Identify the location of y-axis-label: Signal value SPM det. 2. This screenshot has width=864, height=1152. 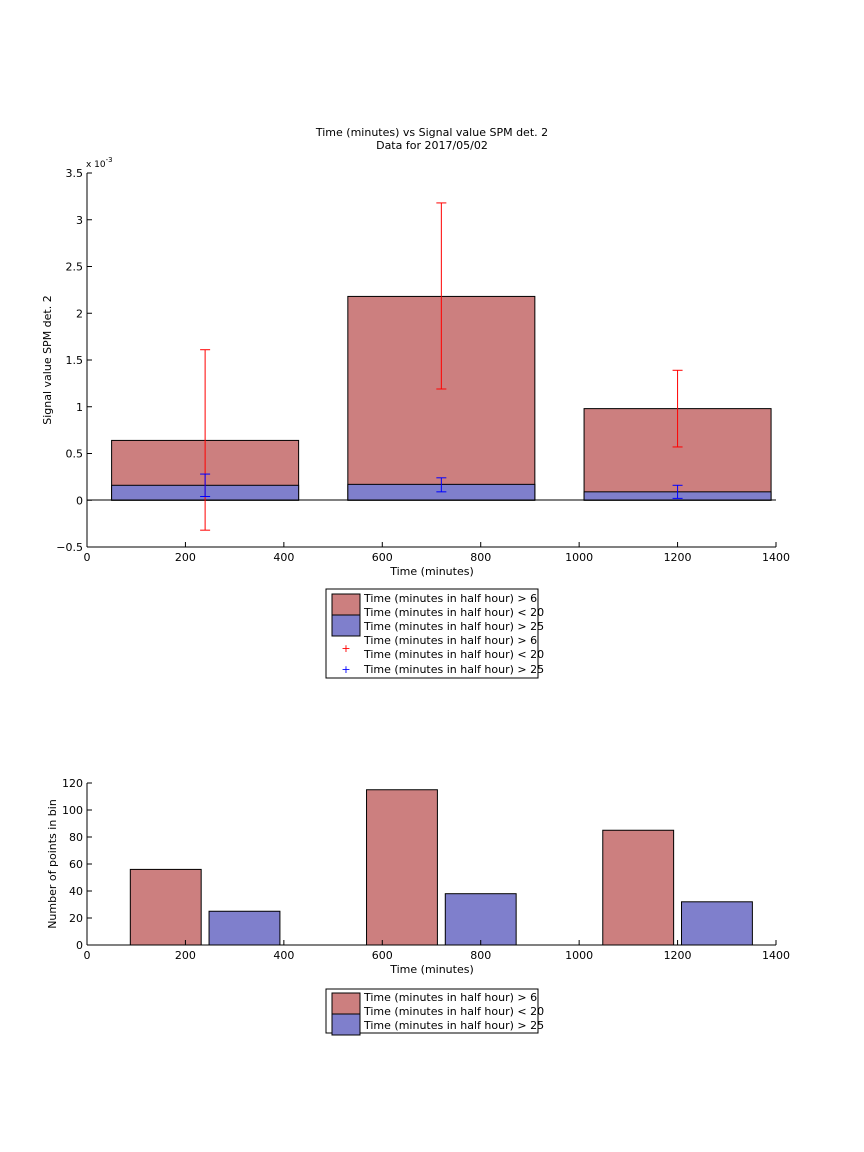
(47, 360).